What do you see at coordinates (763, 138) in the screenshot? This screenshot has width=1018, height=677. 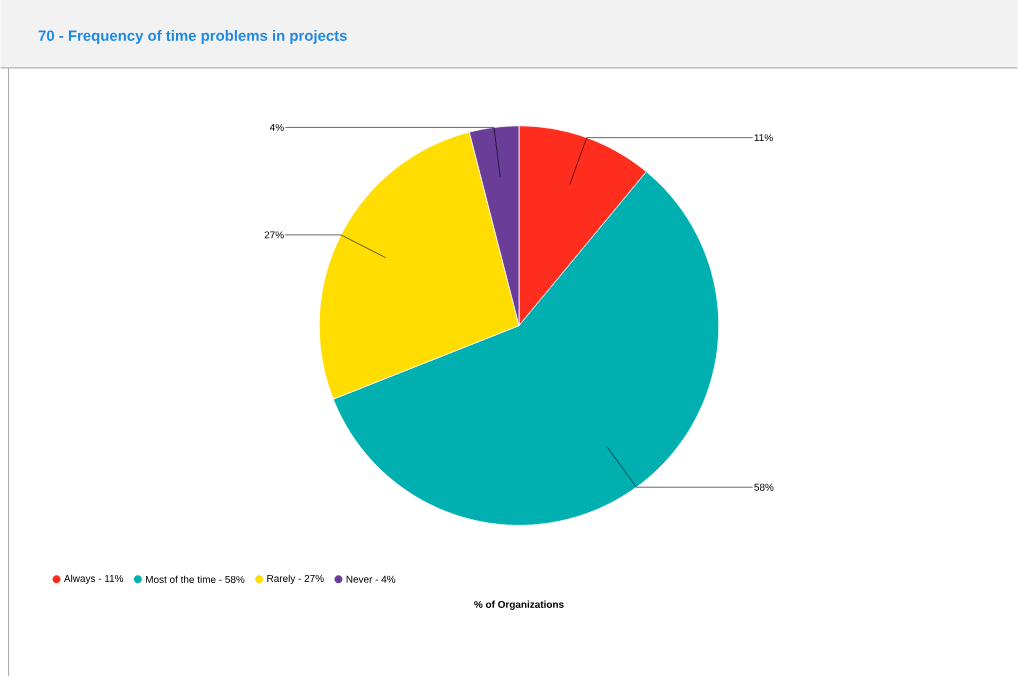 I see `data-label: 11%` at bounding box center [763, 138].